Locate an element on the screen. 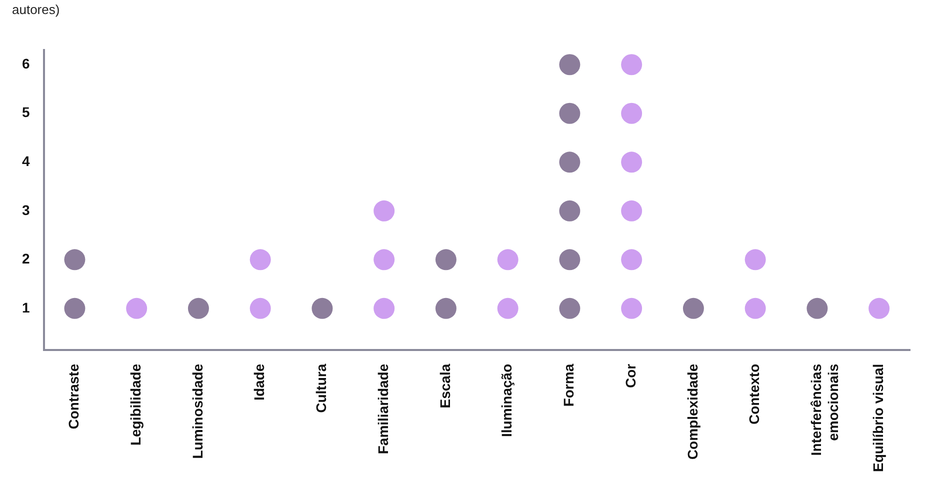 The height and width of the screenshot is (490, 928). x-tick-label: Contraste is located at coordinates (74, 397).